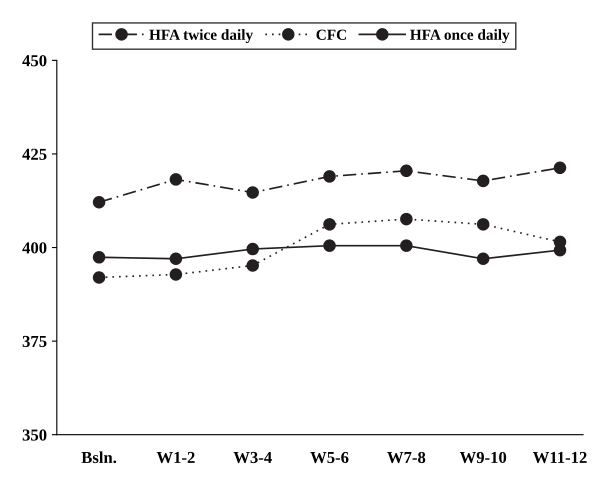  Describe the element at coordinates (34, 154) in the screenshot. I see `y-tick-label: 425` at that location.